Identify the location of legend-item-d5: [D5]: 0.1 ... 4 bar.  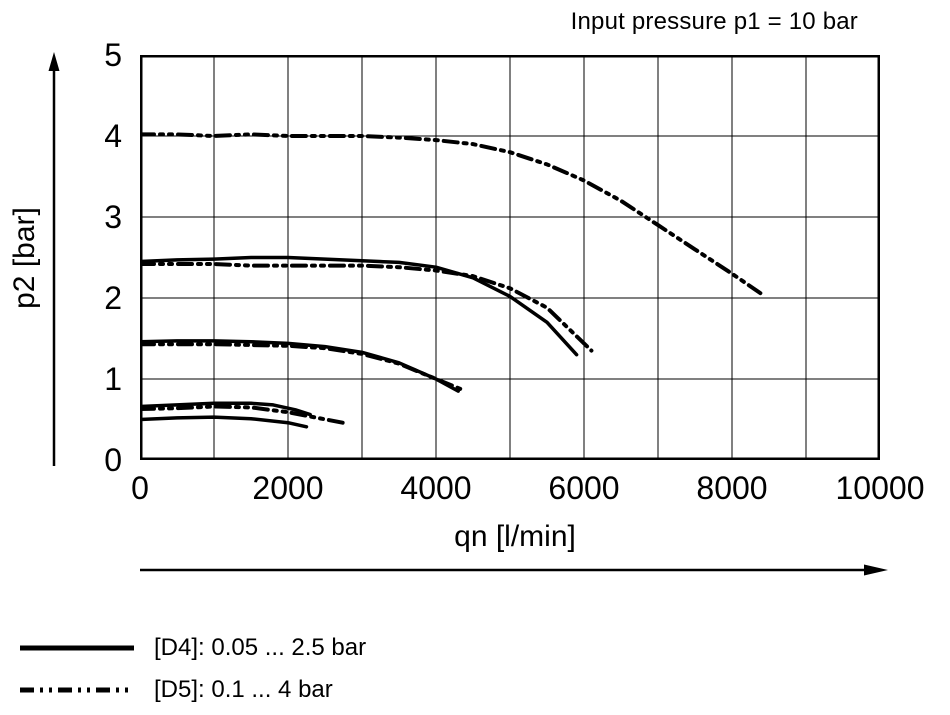
(192, 690).